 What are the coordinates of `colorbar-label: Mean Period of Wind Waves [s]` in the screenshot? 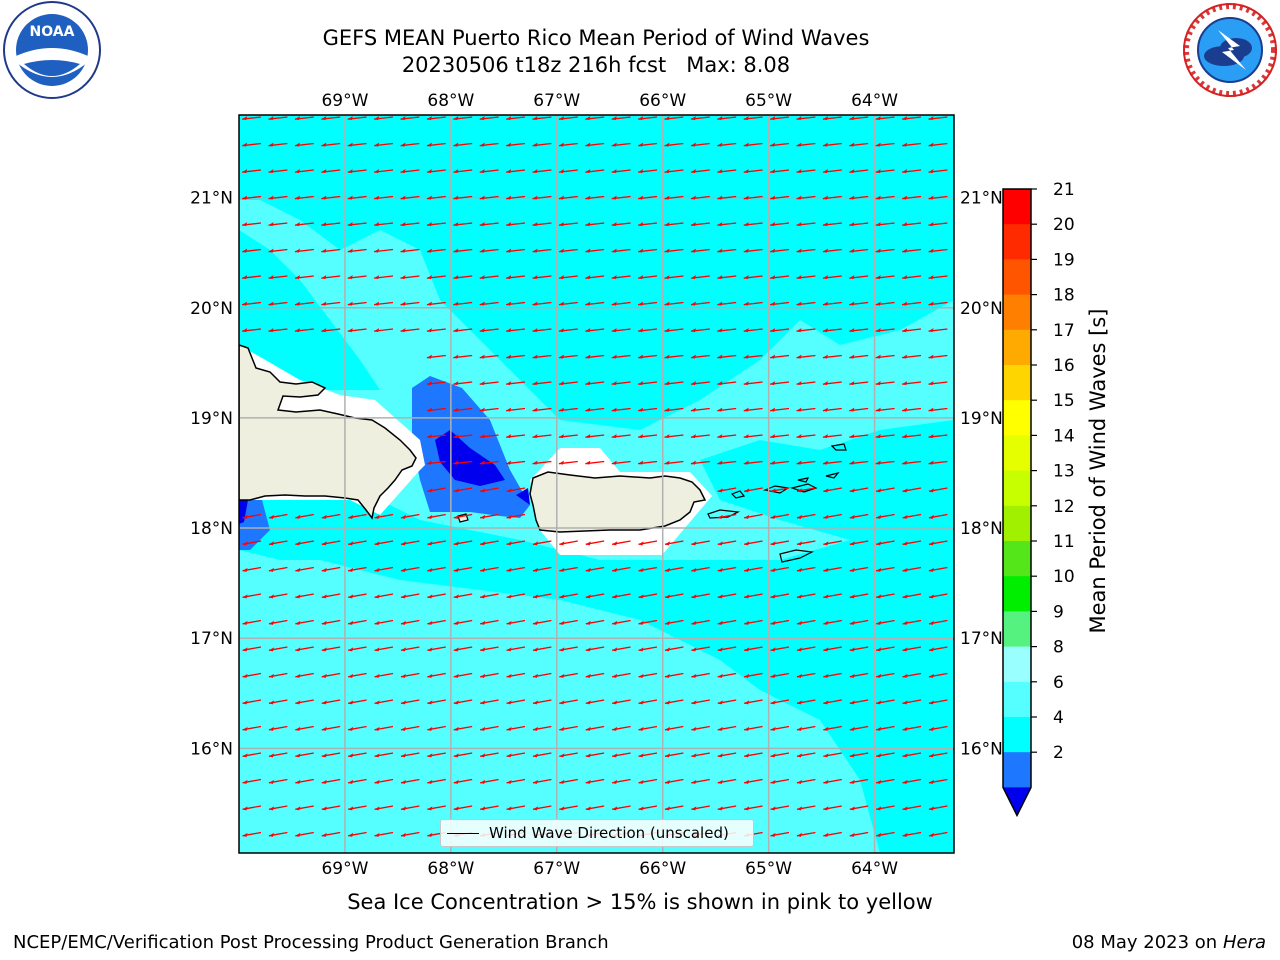 It's located at (1098, 471).